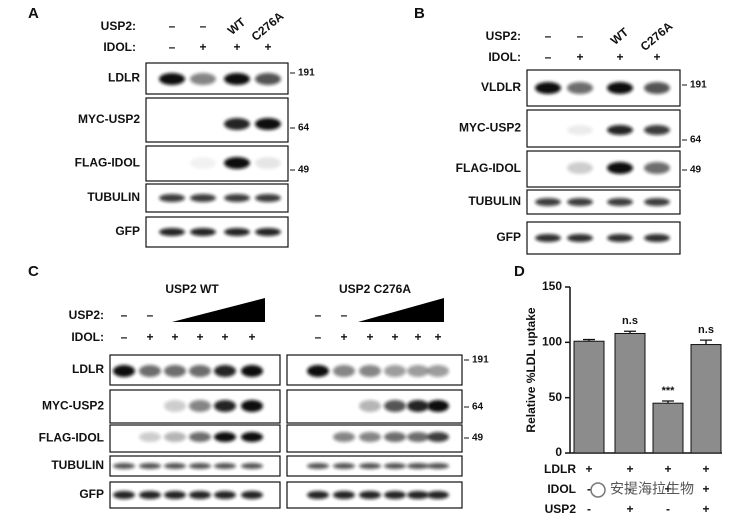  I want to click on row-label: IDOL:, so click(504, 57).